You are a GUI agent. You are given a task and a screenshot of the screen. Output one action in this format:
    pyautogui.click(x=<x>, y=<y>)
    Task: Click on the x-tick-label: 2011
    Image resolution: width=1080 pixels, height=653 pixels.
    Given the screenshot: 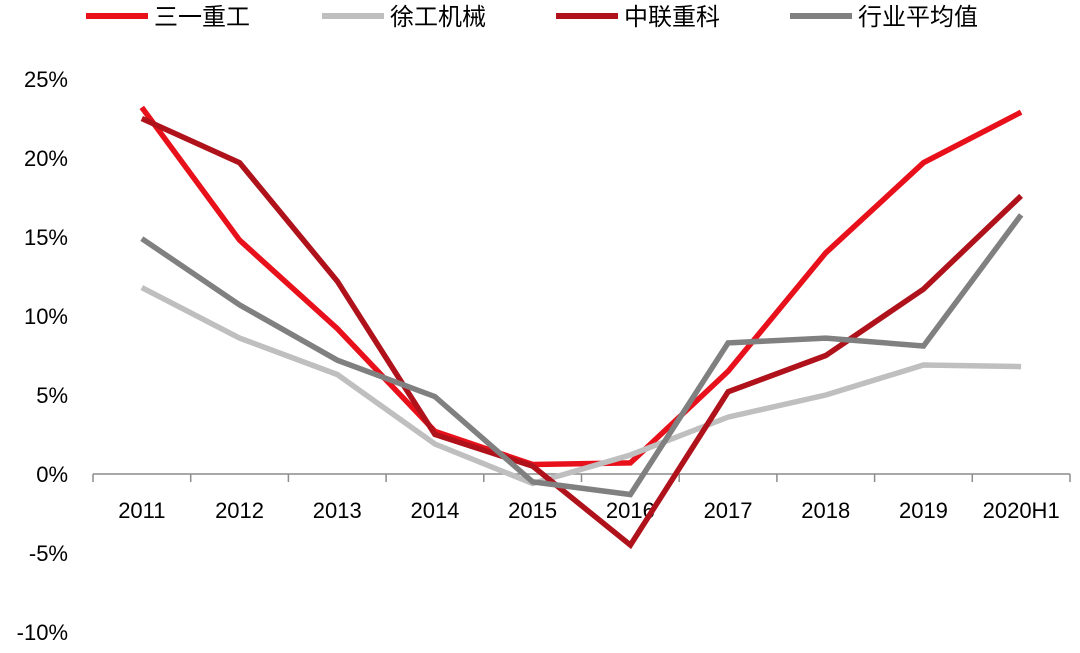 What is the action you would take?
    pyautogui.click(x=141, y=510)
    